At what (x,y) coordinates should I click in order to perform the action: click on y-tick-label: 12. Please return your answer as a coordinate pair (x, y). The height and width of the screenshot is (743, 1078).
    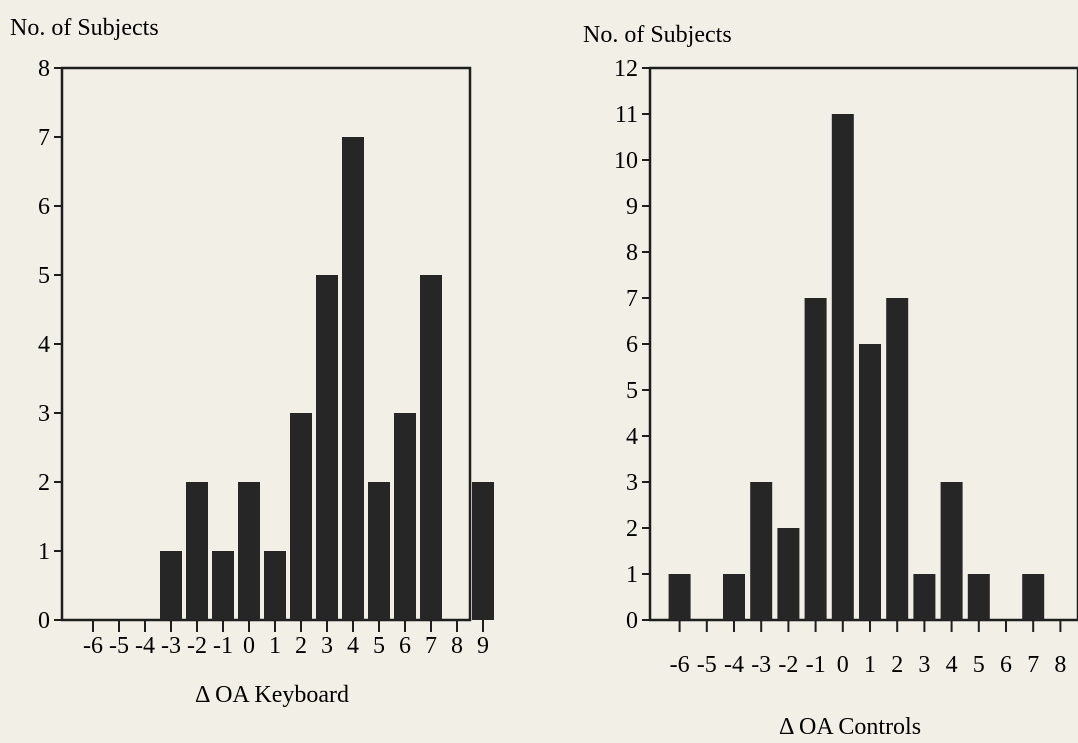
    Looking at the image, I should click on (626, 69).